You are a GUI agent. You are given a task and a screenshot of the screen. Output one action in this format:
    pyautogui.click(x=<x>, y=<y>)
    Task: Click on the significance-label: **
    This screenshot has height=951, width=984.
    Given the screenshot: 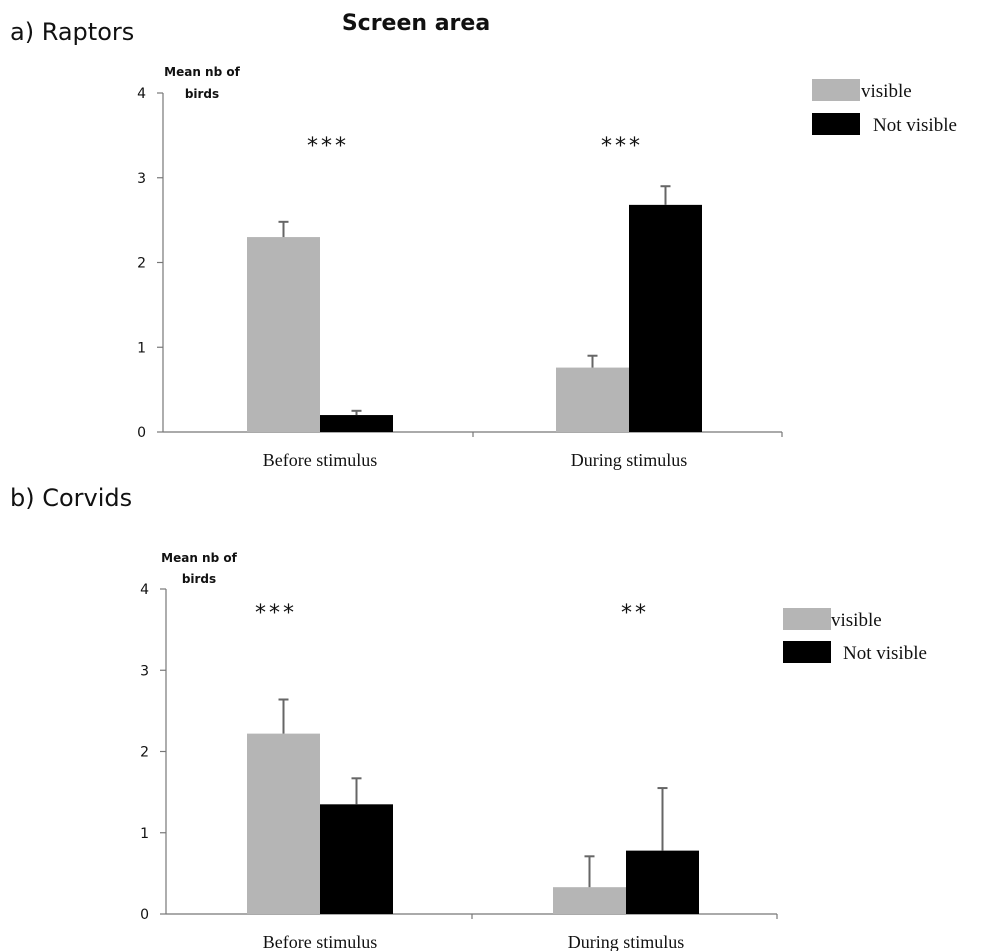 What is the action you would take?
    pyautogui.click(x=635, y=613)
    